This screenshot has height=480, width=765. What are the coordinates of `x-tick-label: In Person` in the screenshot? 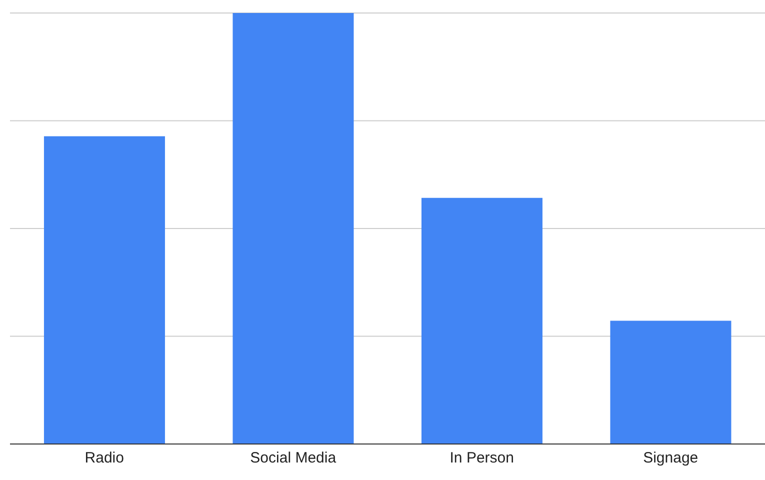 It's located at (482, 458).